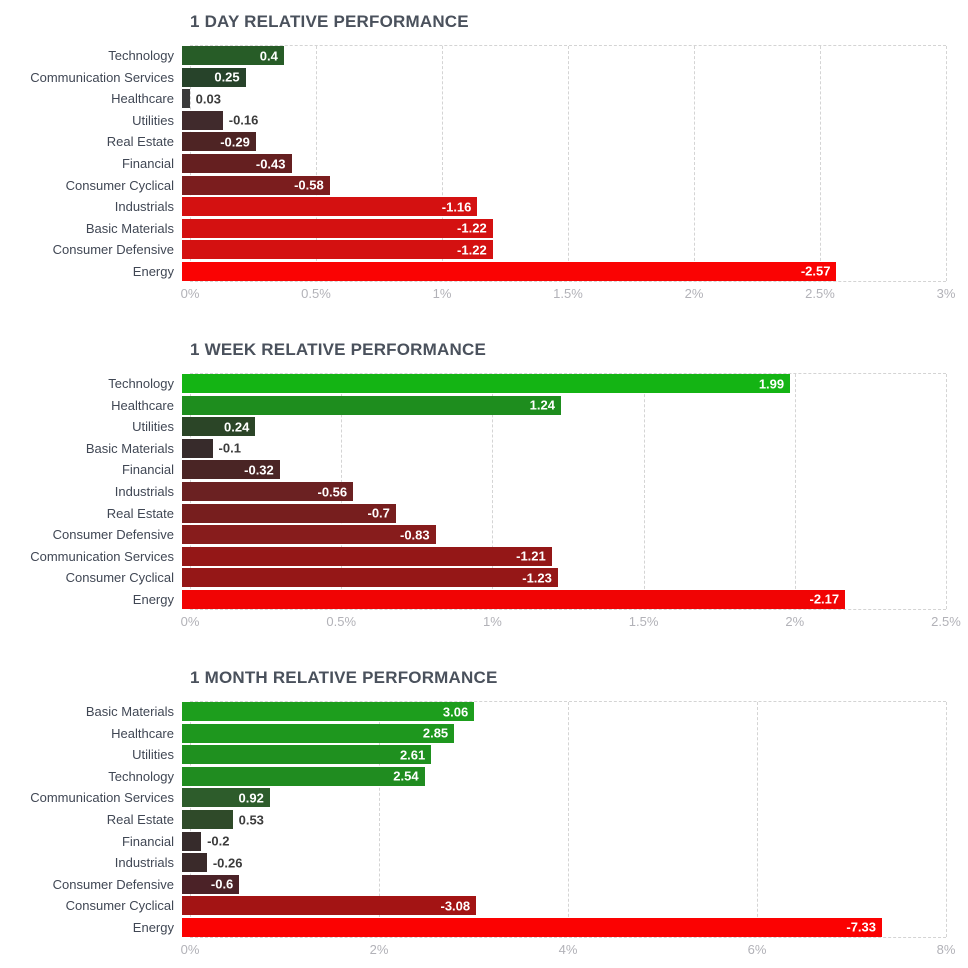  Describe the element at coordinates (564, 427) in the screenshot. I see `bar-track: 0.24` at that location.